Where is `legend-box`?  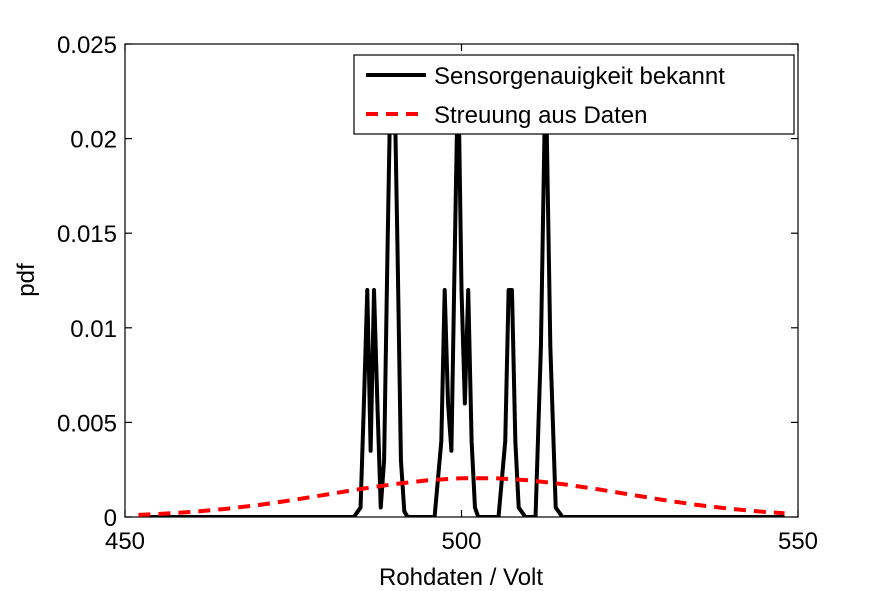
legend-box is located at coordinates (574, 94).